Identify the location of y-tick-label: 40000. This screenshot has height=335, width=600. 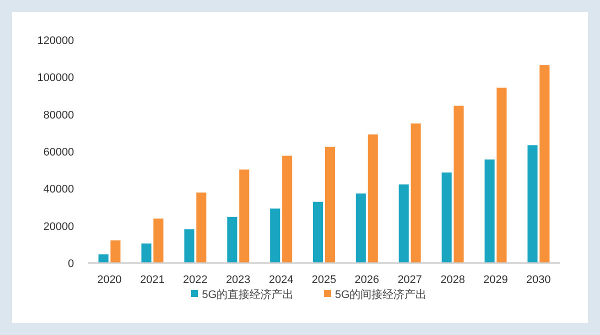
(58, 190).